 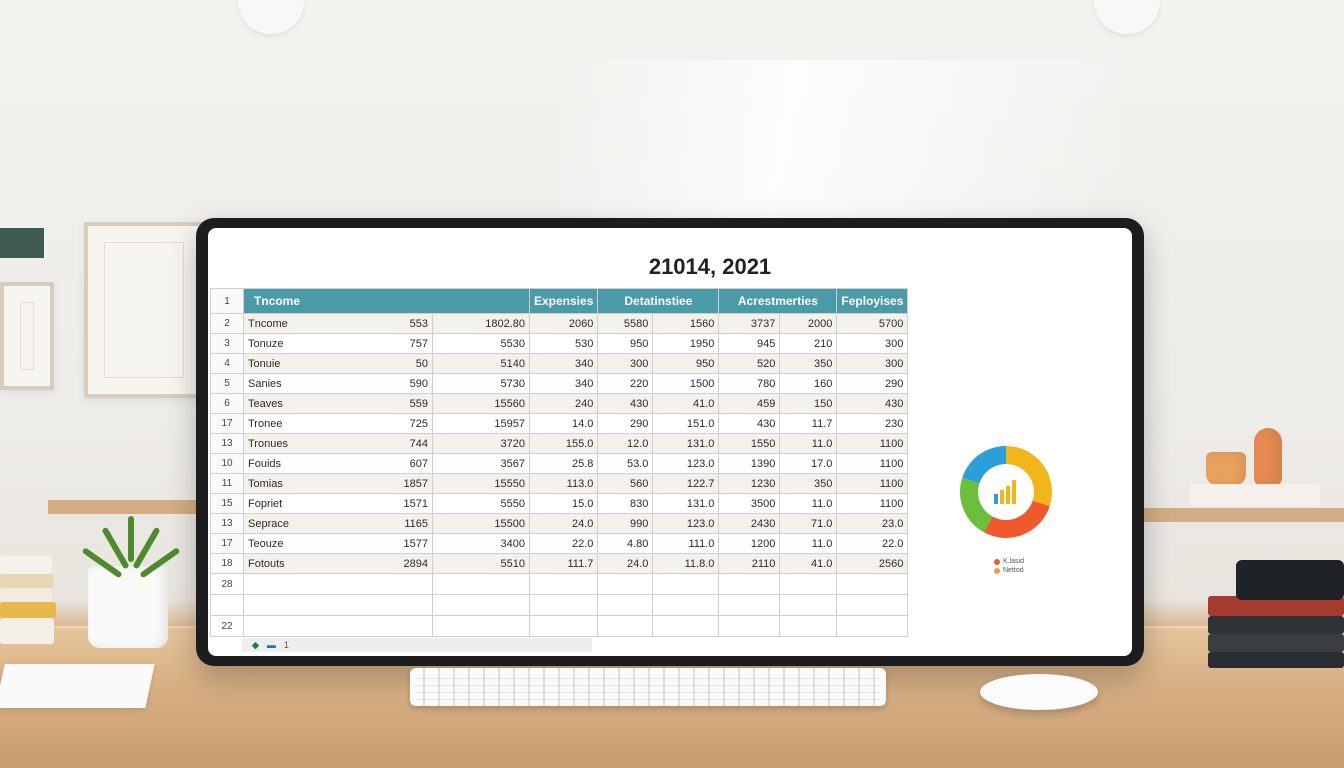 I want to click on table-cell: 4.80, so click(x=625, y=543).